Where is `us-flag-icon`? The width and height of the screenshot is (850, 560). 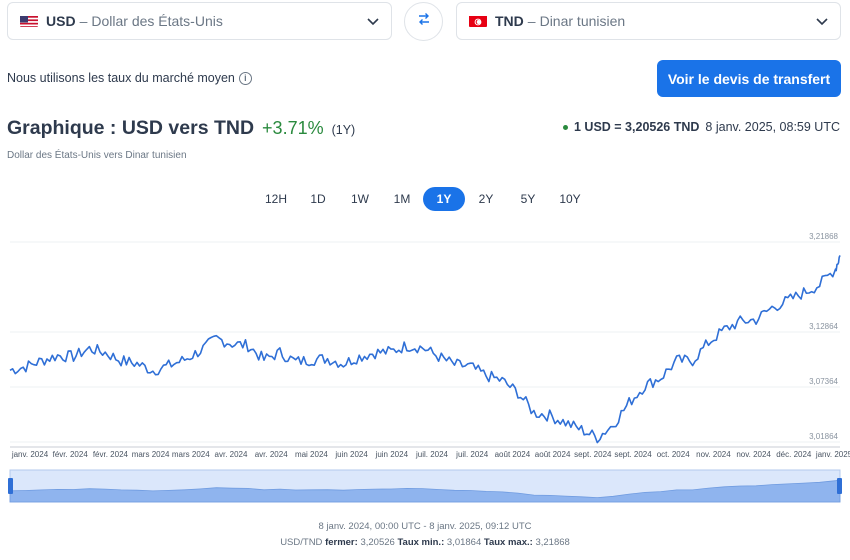 us-flag-icon is located at coordinates (29, 21).